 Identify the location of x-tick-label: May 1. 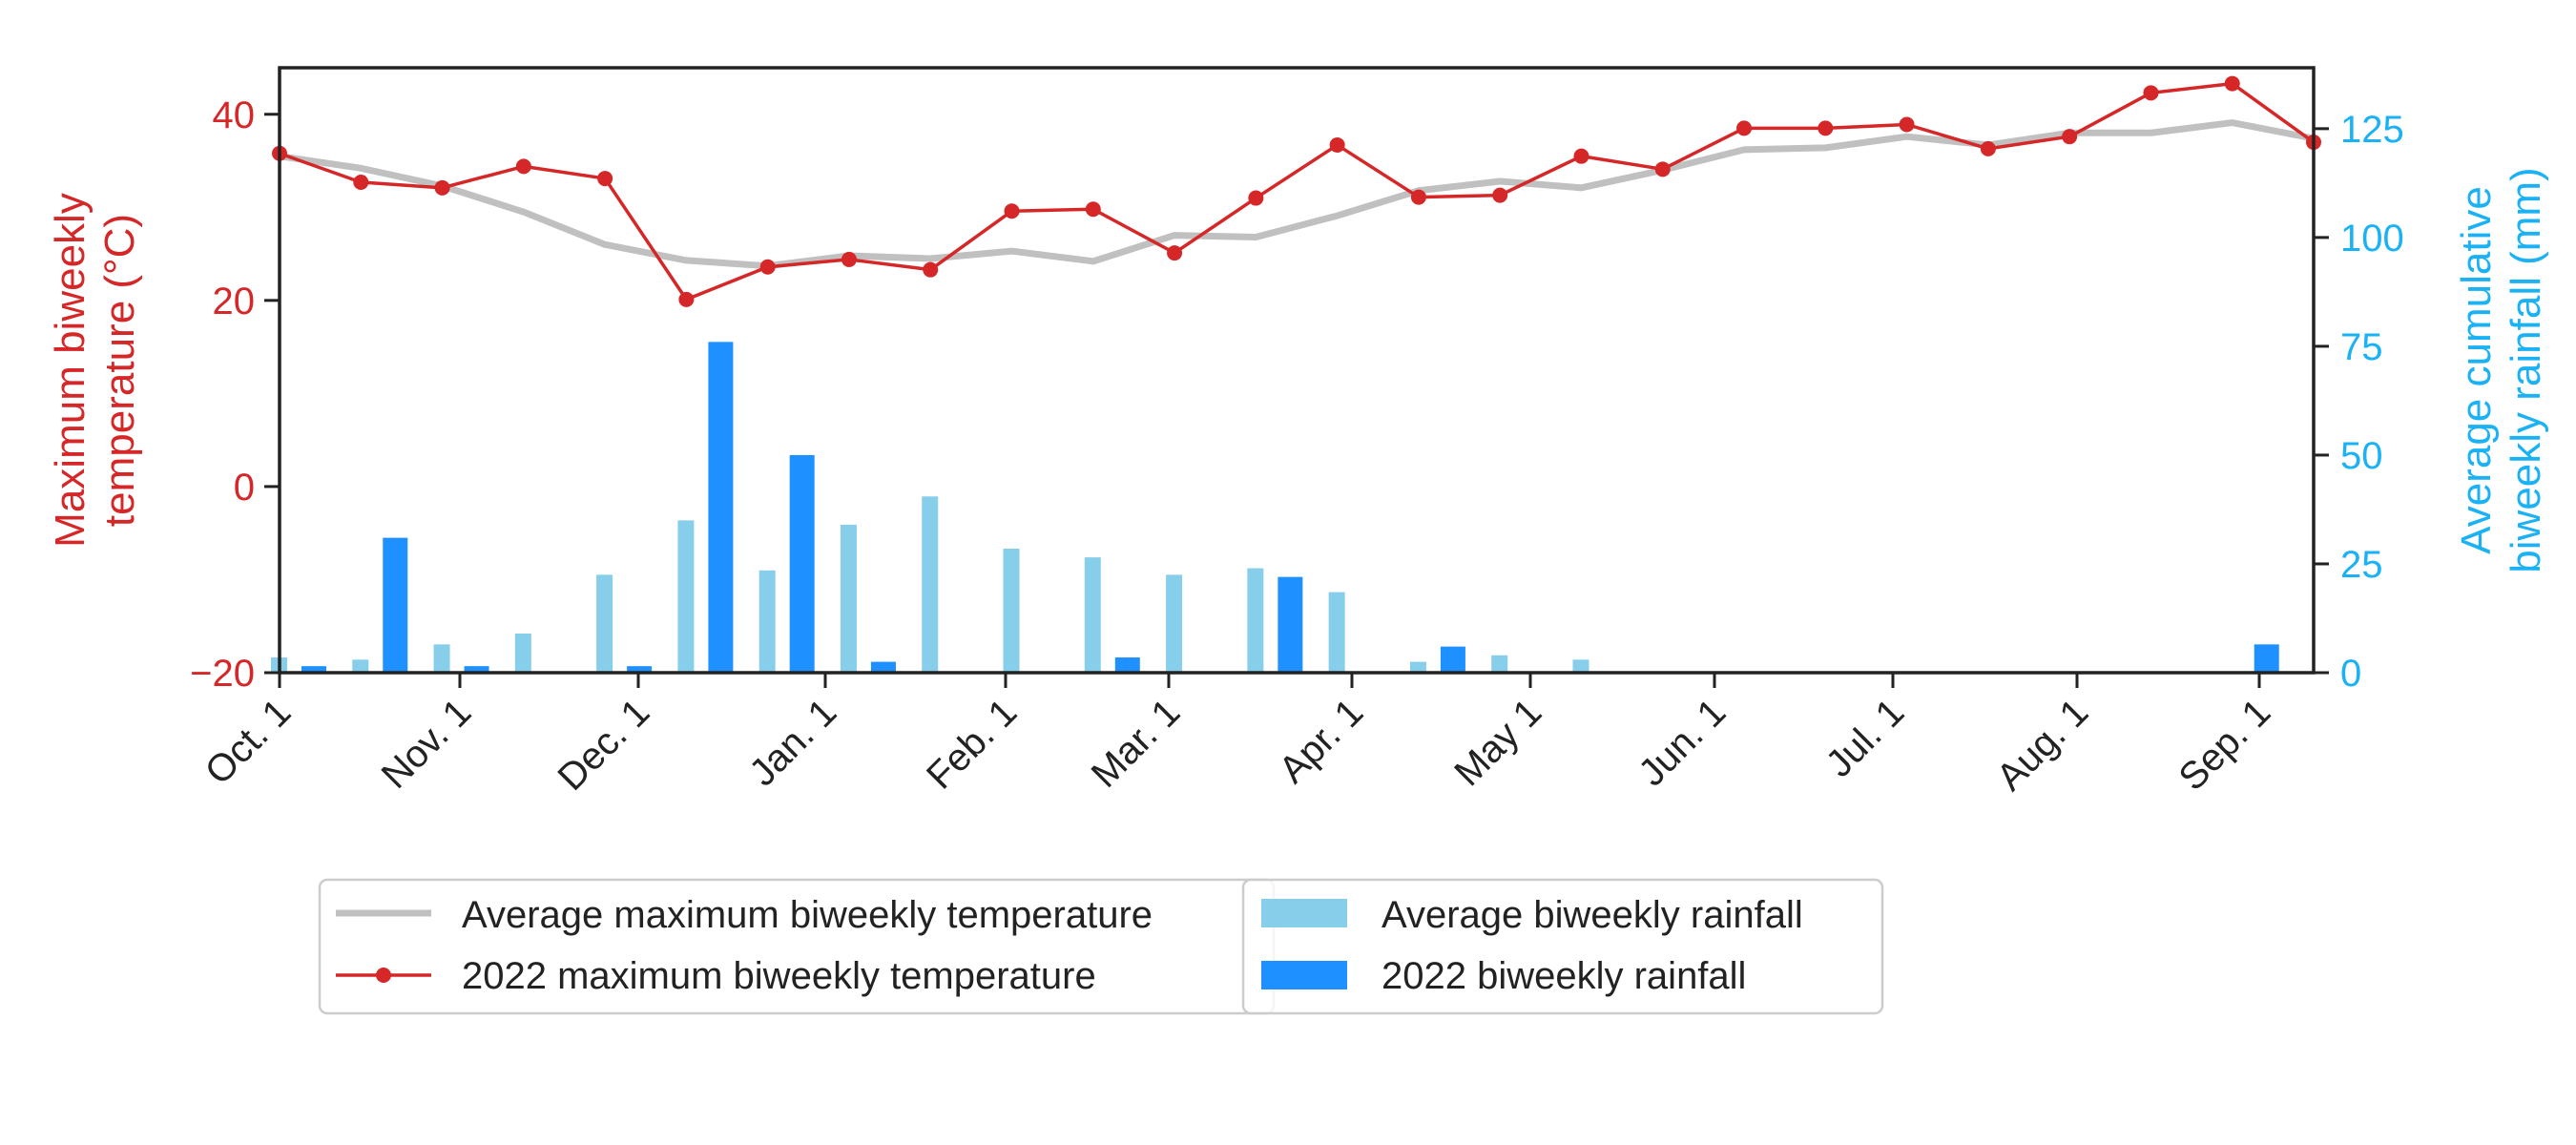
(1497, 743).